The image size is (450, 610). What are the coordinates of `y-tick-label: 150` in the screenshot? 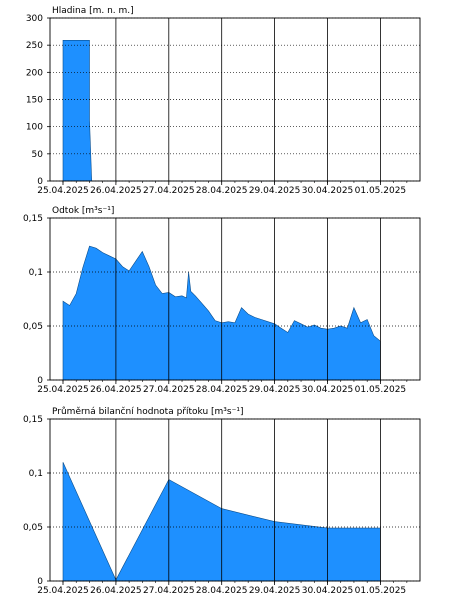 It's located at (34, 101).